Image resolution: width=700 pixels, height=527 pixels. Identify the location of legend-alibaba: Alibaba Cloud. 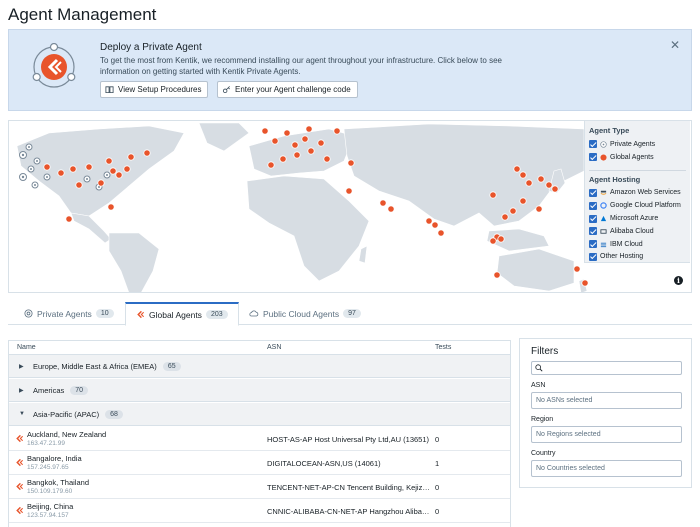
(637, 231).